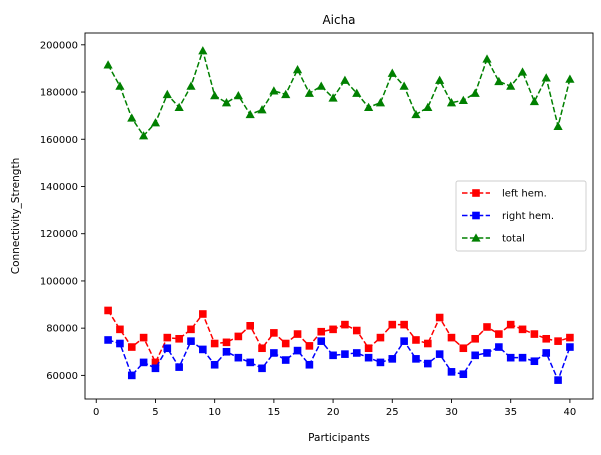  Describe the element at coordinates (333, 412) in the screenshot. I see `x-tick-label: 20` at that location.